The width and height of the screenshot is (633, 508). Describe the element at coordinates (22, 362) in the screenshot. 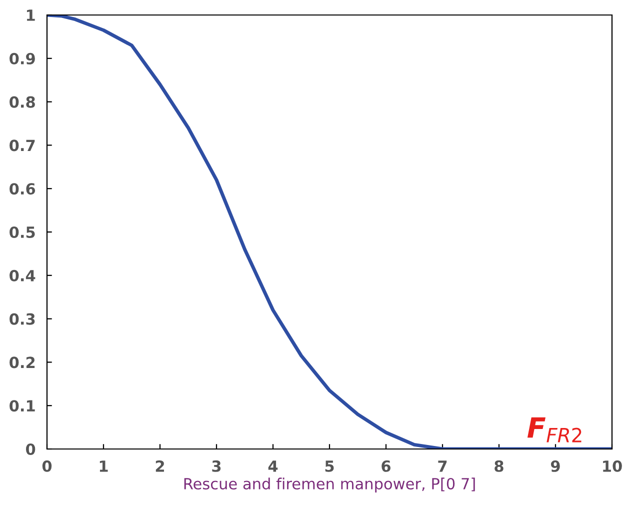

I see `y-tick-label: 0.2` at that location.